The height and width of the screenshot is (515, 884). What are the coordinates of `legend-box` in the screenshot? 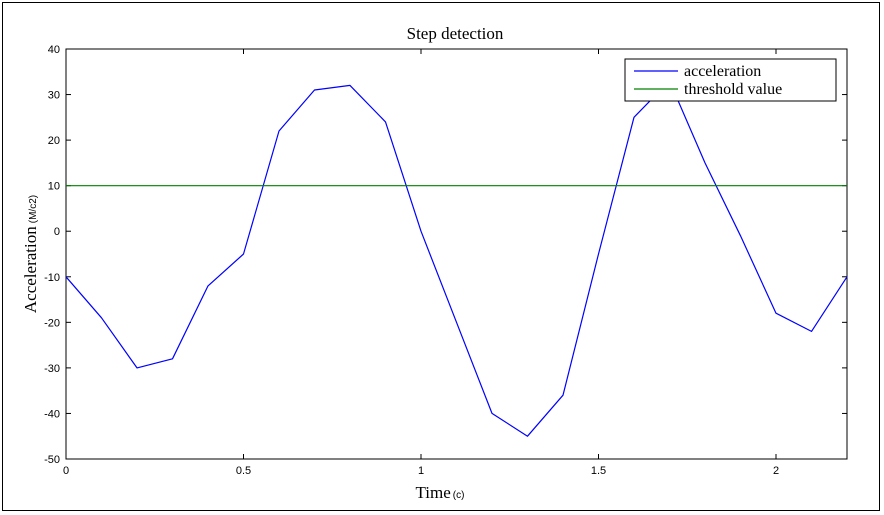 It's located at (730, 80).